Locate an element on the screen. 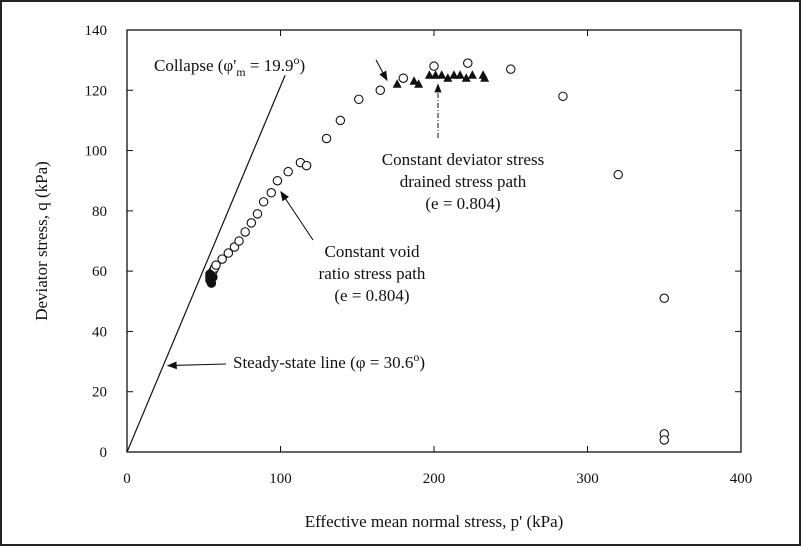  y-tick-label: 80 is located at coordinates (99, 212).